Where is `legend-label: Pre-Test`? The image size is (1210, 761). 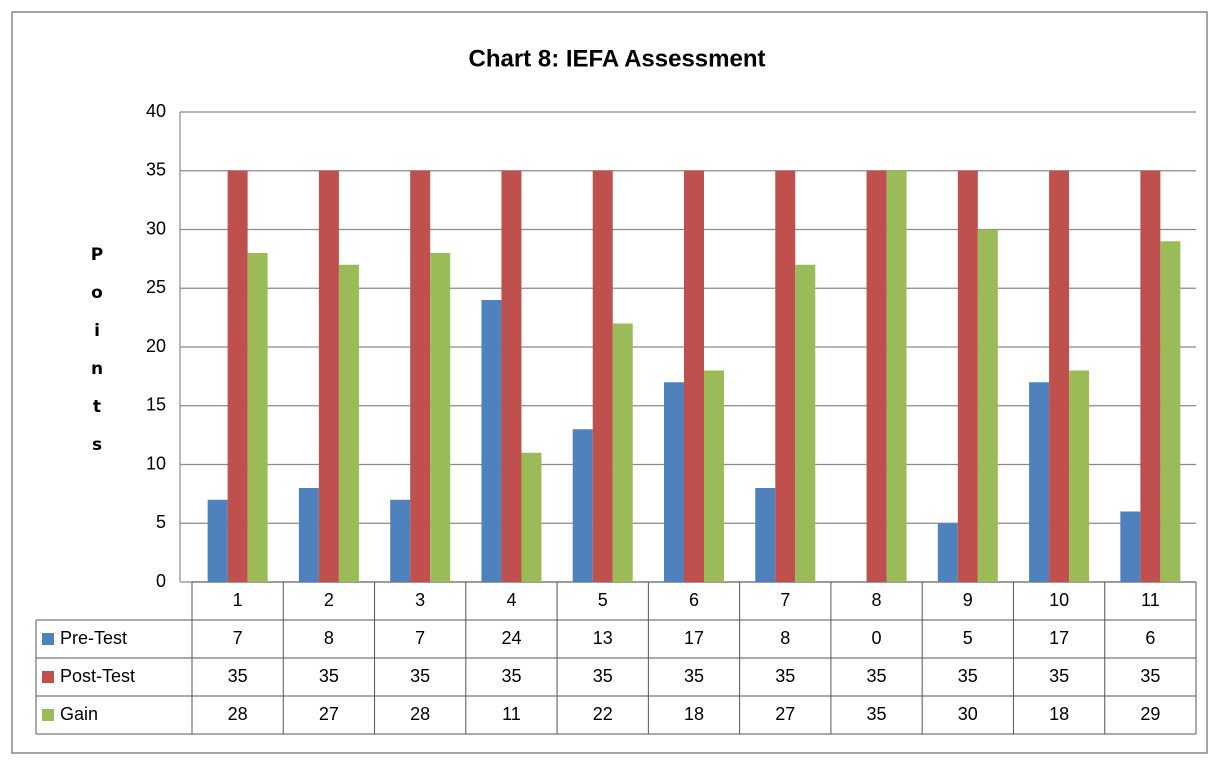
legend-label: Pre-Test is located at coordinates (93, 638).